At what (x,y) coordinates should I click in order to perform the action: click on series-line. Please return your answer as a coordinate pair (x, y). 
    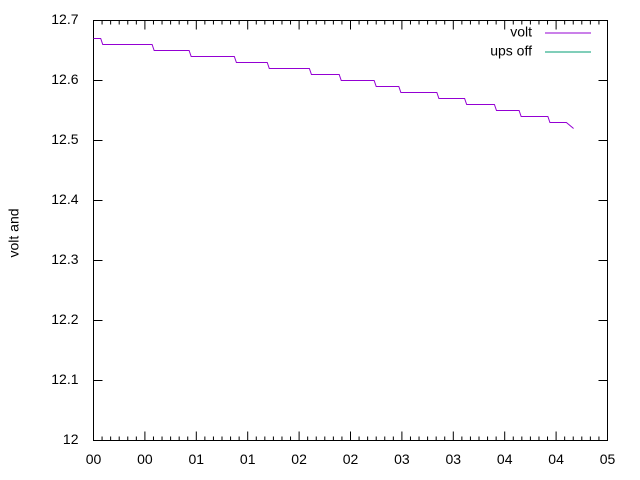
    Looking at the image, I should click on (333, 83).